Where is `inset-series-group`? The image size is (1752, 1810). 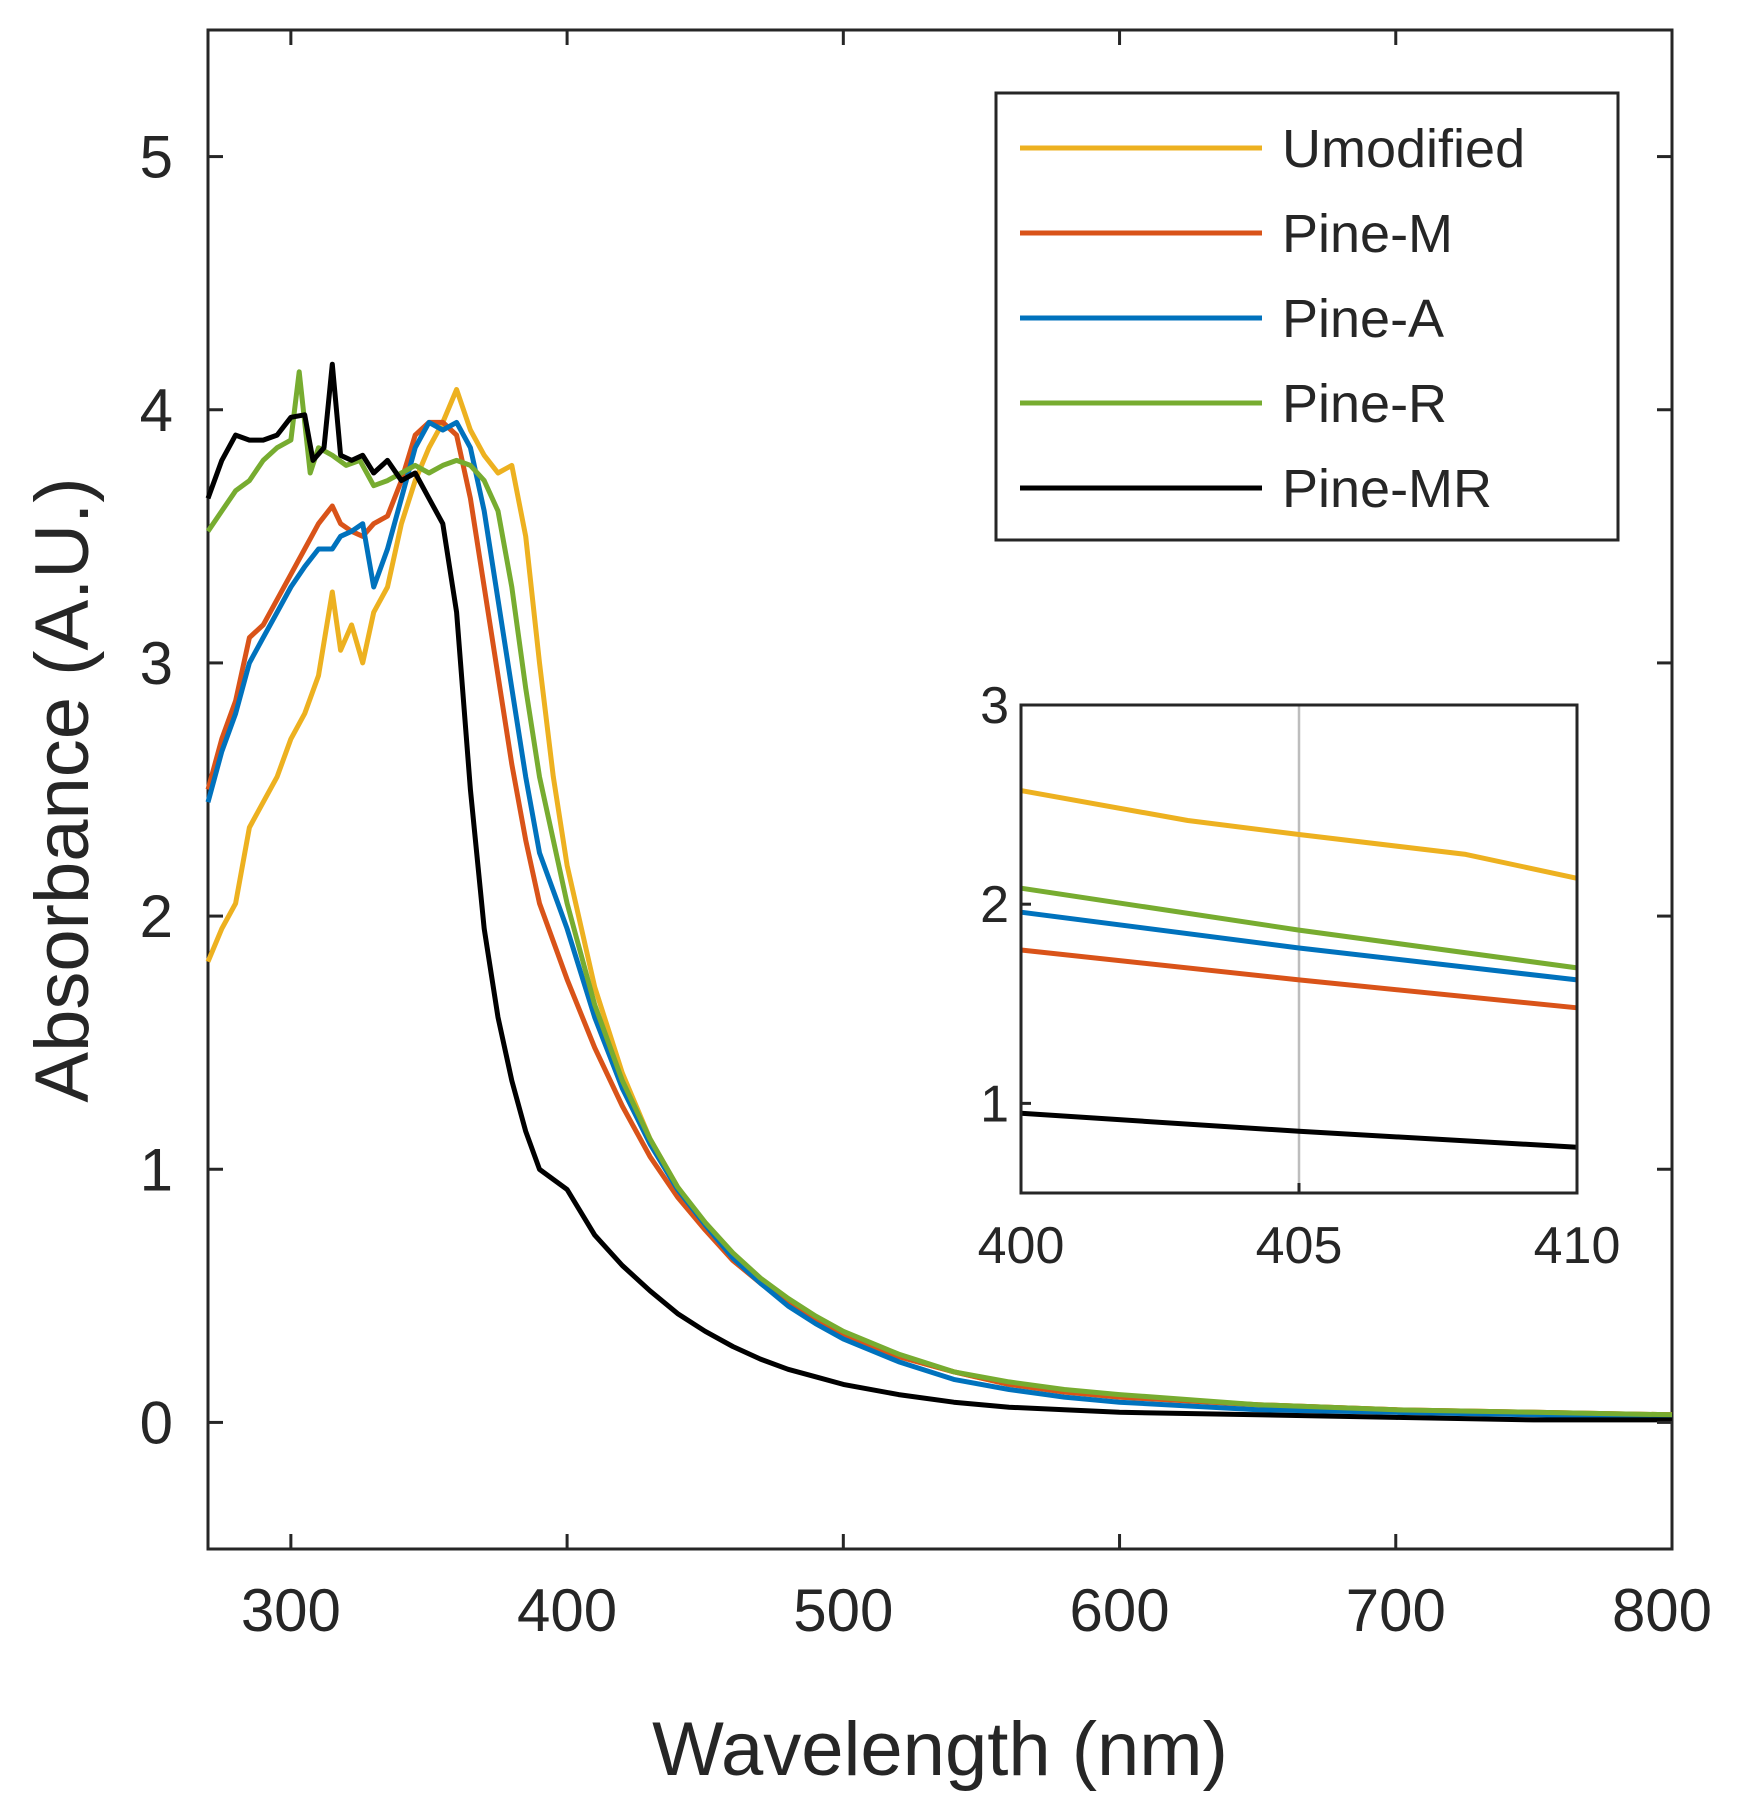 inset-series-group is located at coordinates (1299, 949).